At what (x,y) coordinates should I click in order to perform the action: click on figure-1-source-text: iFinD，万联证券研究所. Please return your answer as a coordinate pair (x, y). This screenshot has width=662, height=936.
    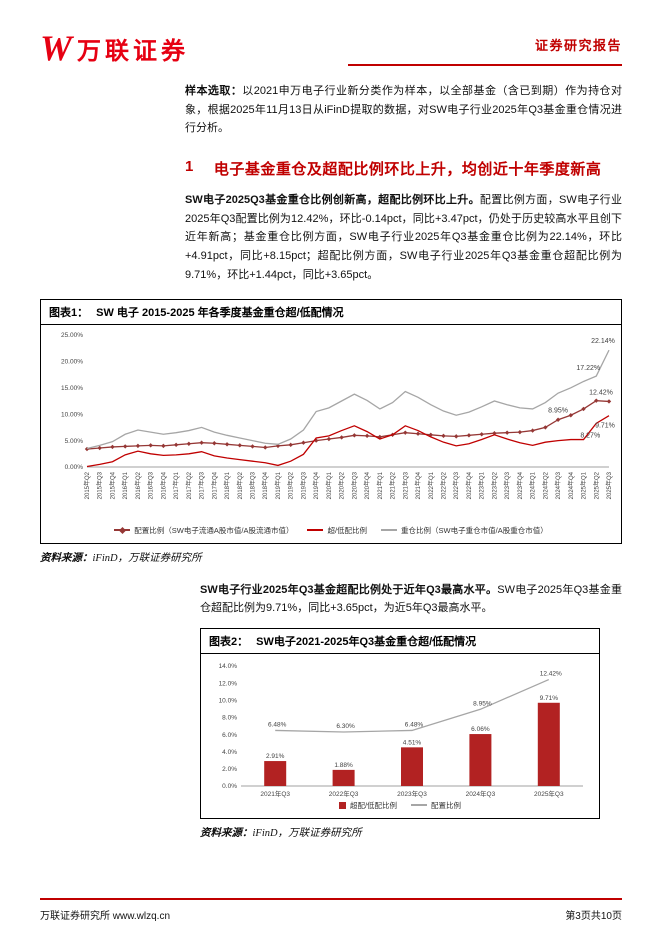
    Looking at the image, I should click on (147, 558).